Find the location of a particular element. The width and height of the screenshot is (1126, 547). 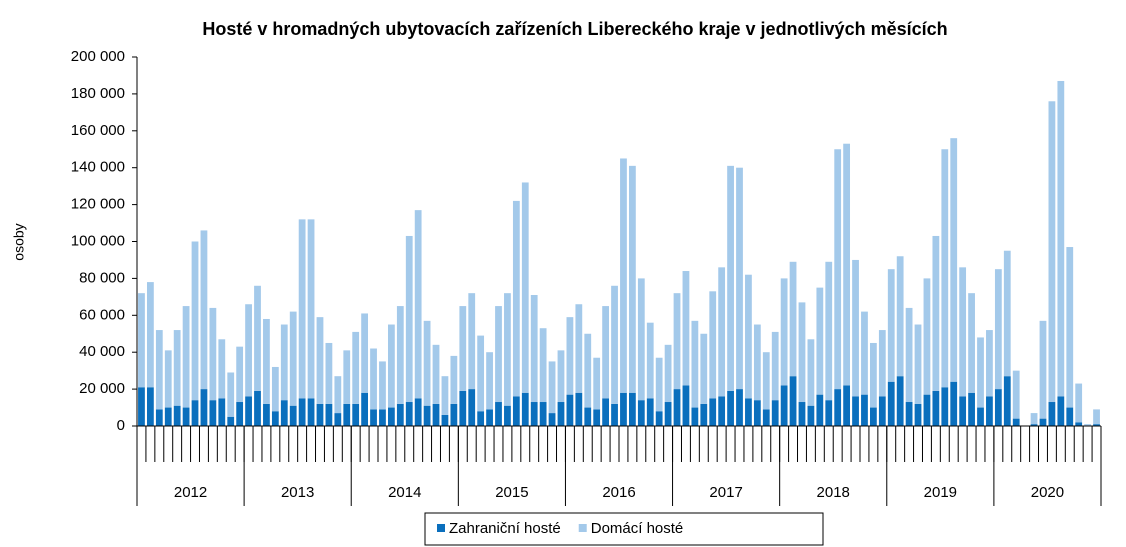

y-tick-label: 40 000 is located at coordinates (102, 351).